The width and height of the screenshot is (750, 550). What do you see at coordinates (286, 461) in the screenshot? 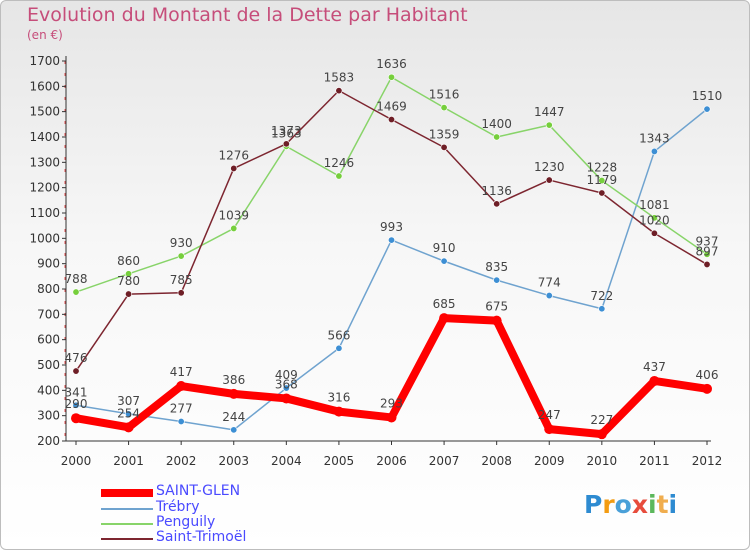
I see `x-tick-label: 2004` at bounding box center [286, 461].